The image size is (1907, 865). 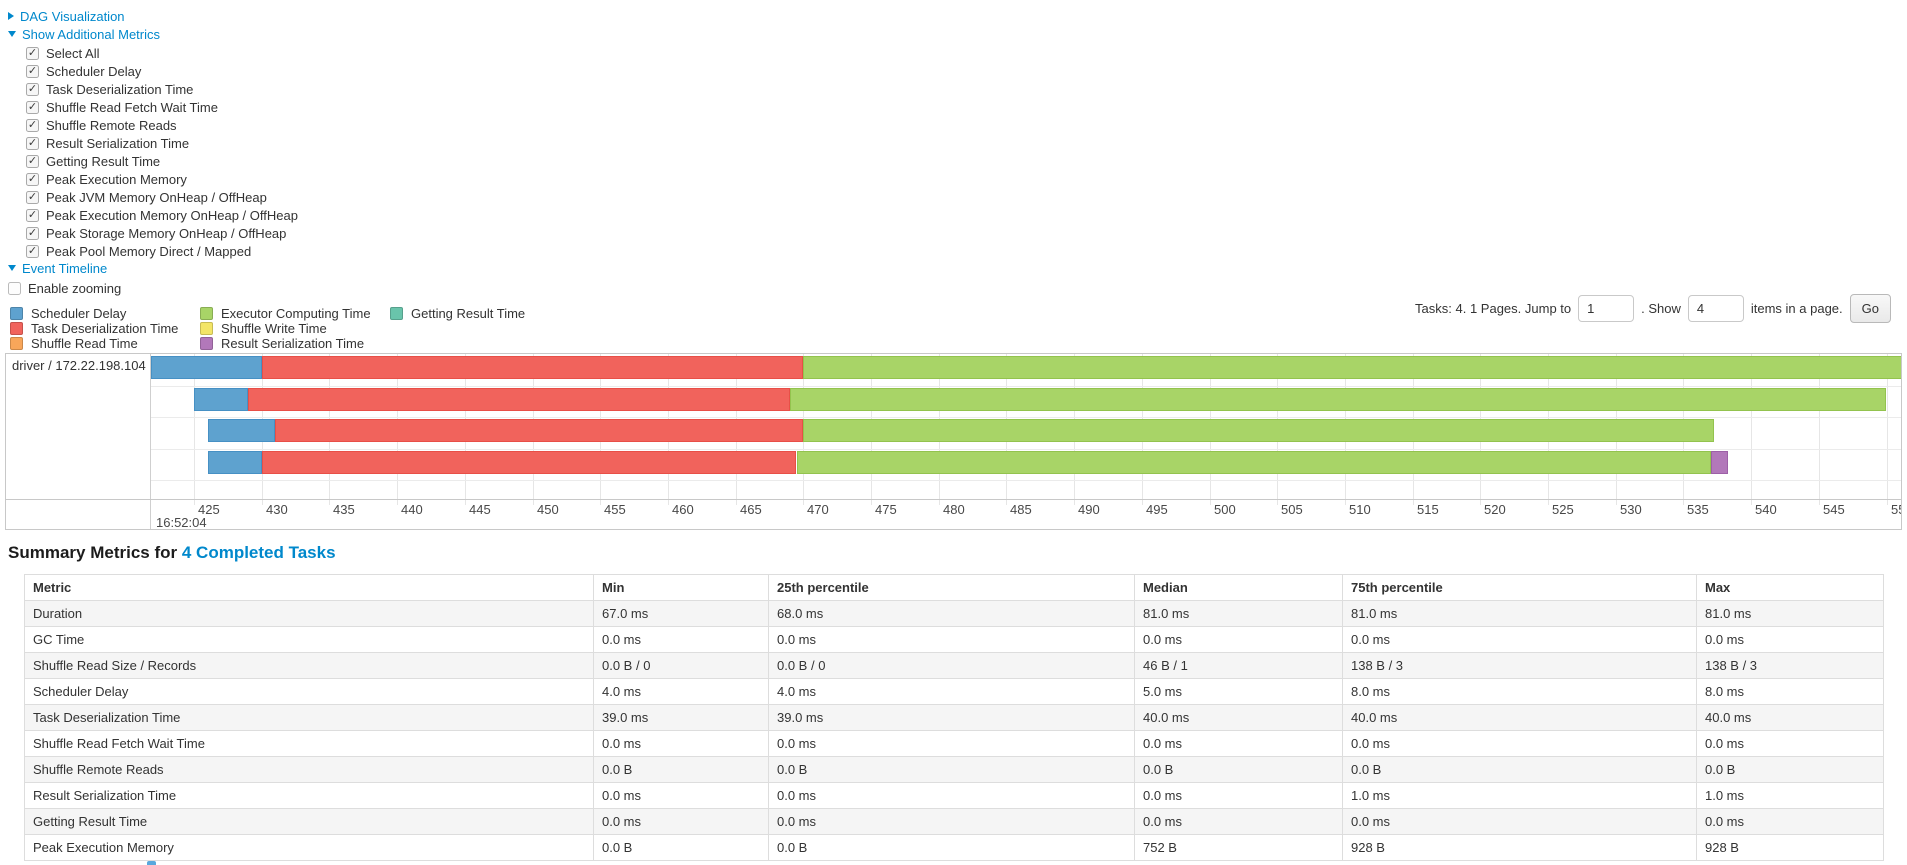 I want to click on dag-visualization-toggle: DAG Visualization, so click(x=66, y=16).